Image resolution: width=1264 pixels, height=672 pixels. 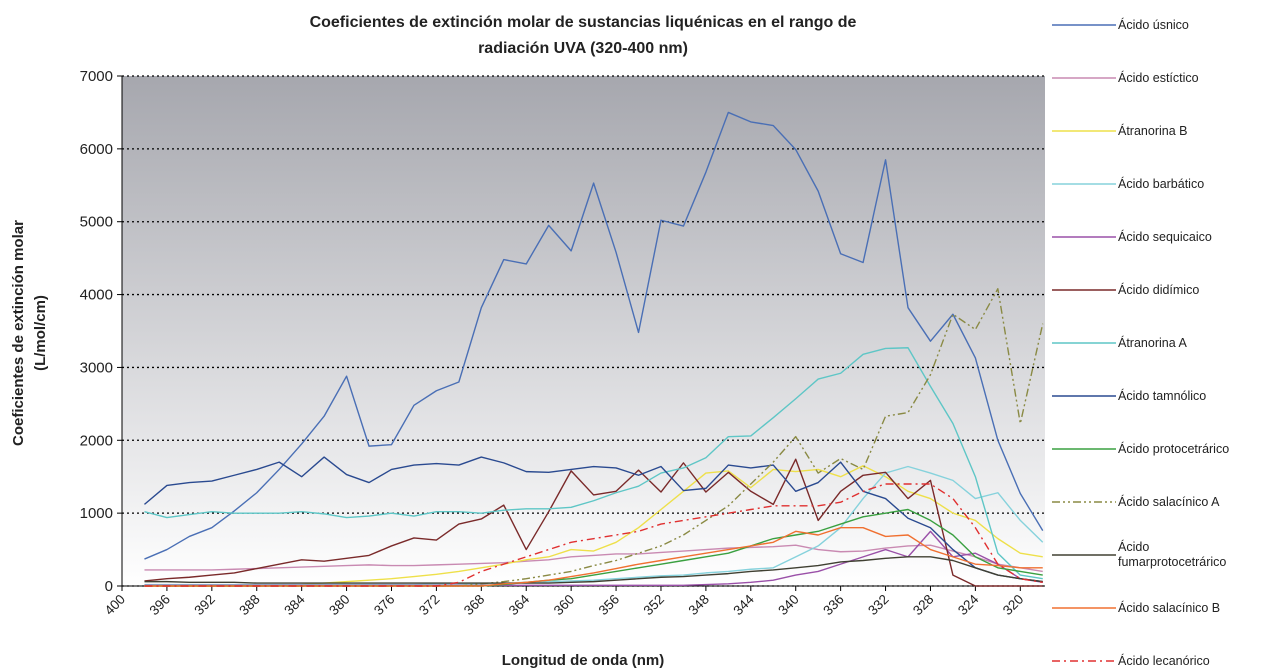 I want to click on y-tick-label: 0, so click(x=109, y=586).